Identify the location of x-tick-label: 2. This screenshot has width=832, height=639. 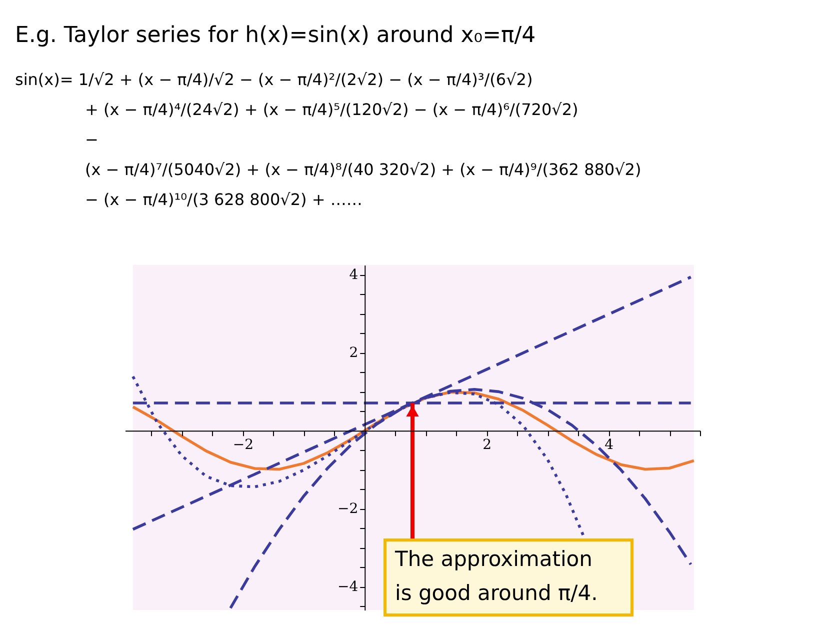
(487, 445).